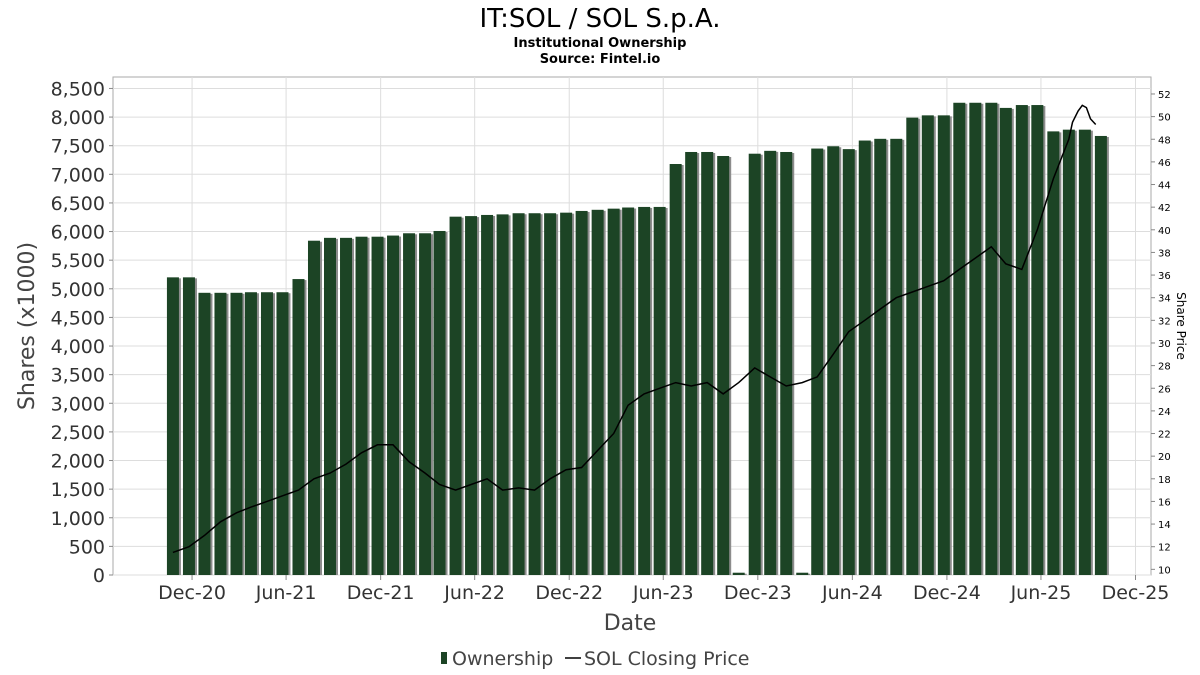  I want to click on y-tick-right-label: 38, so click(1164, 253).